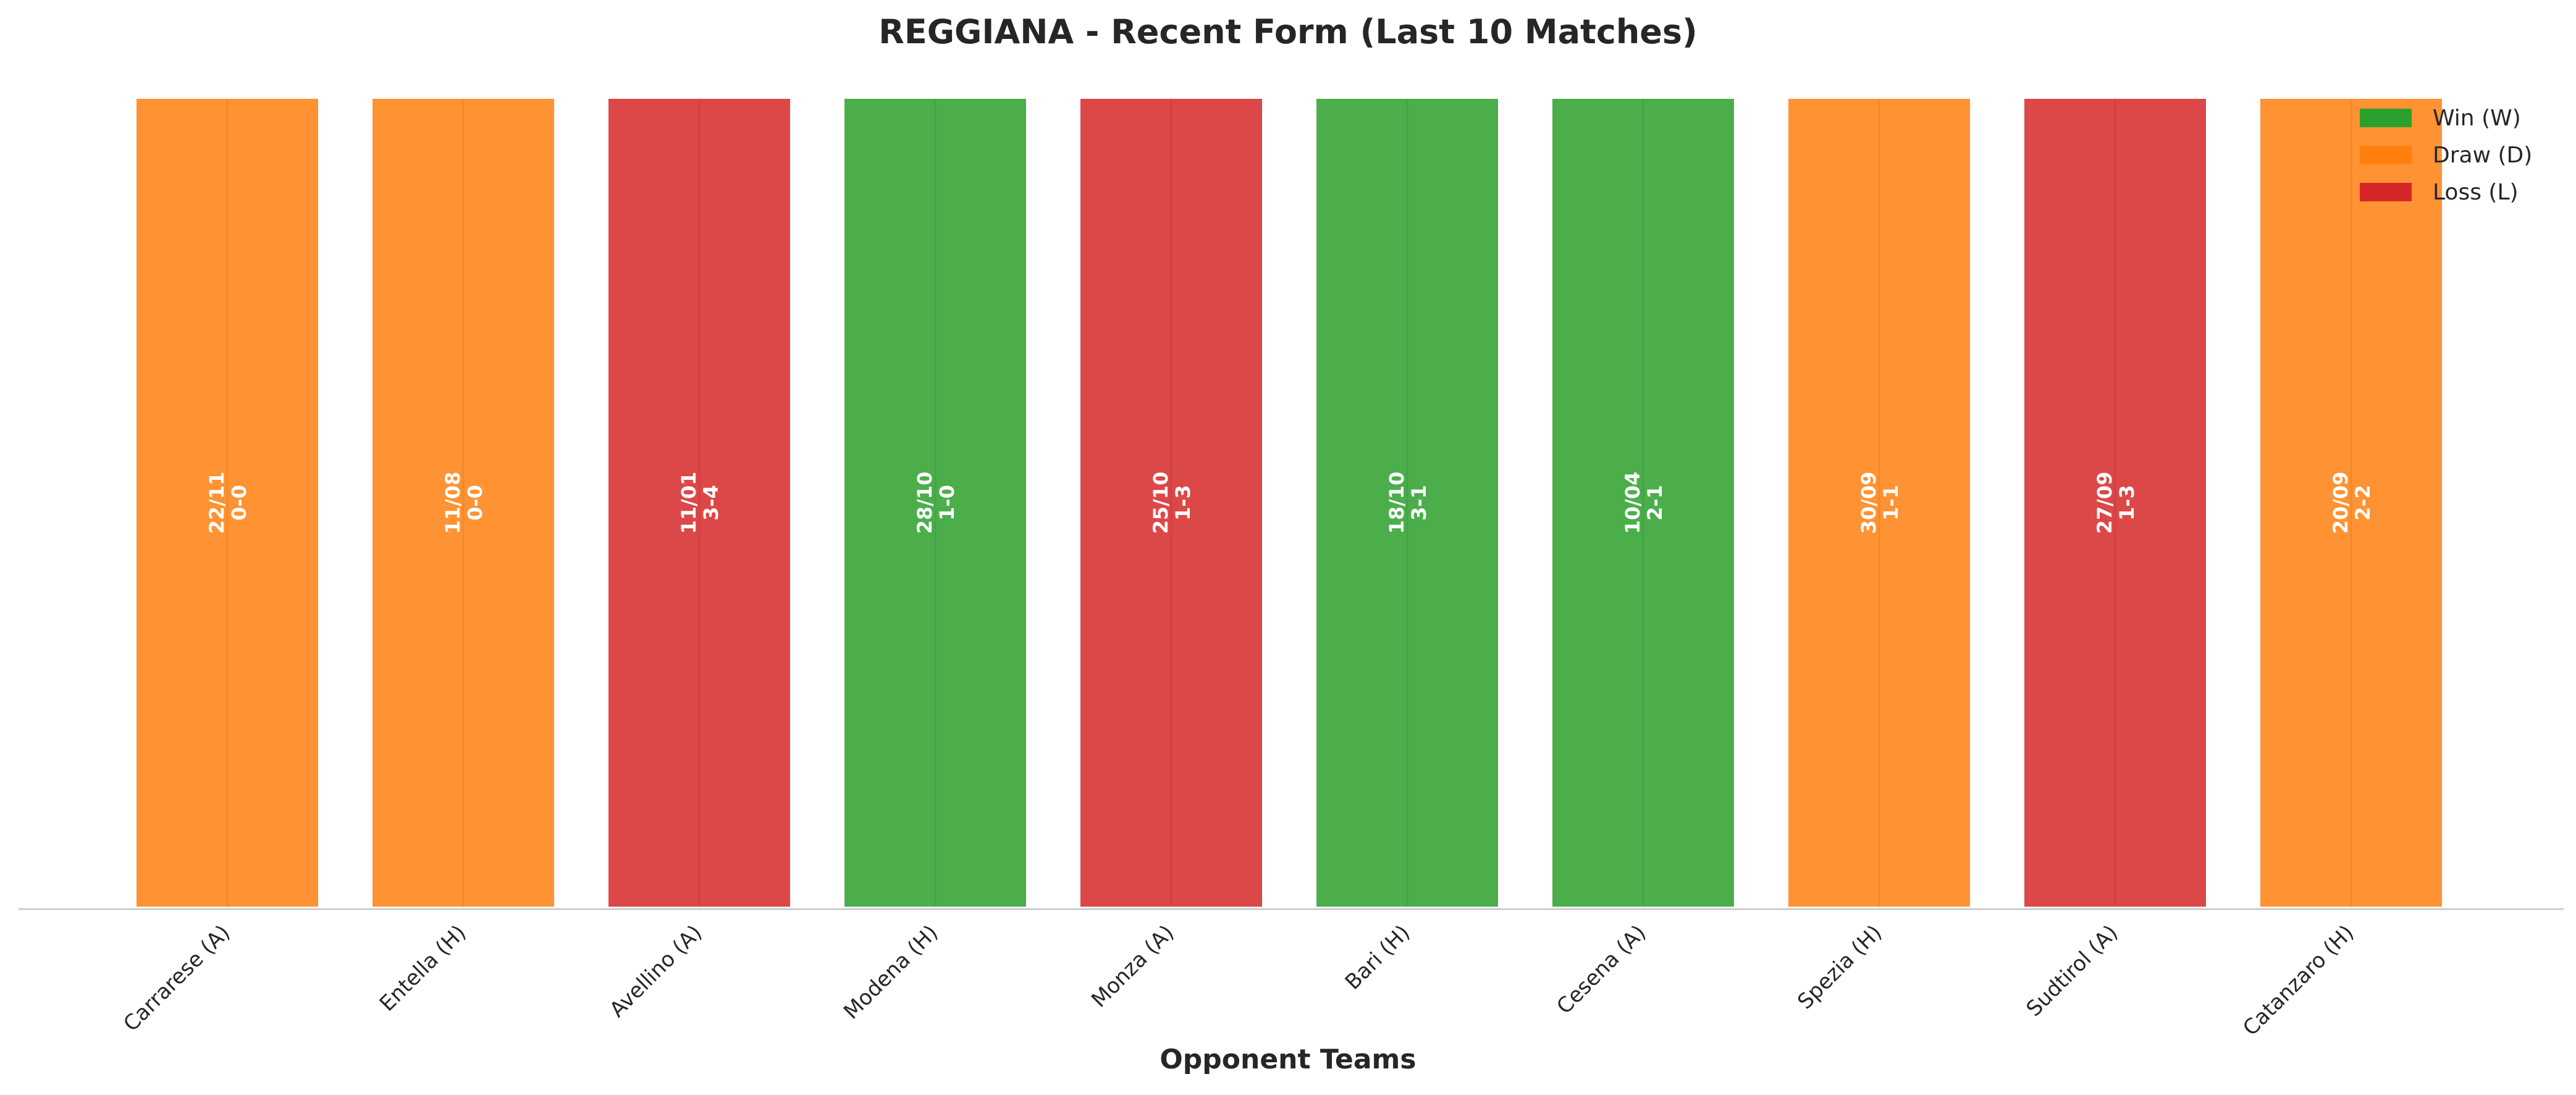 This screenshot has height=1095, width=2576. What do you see at coordinates (1632, 503) in the screenshot?
I see `match-date-label: 10/04` at bounding box center [1632, 503].